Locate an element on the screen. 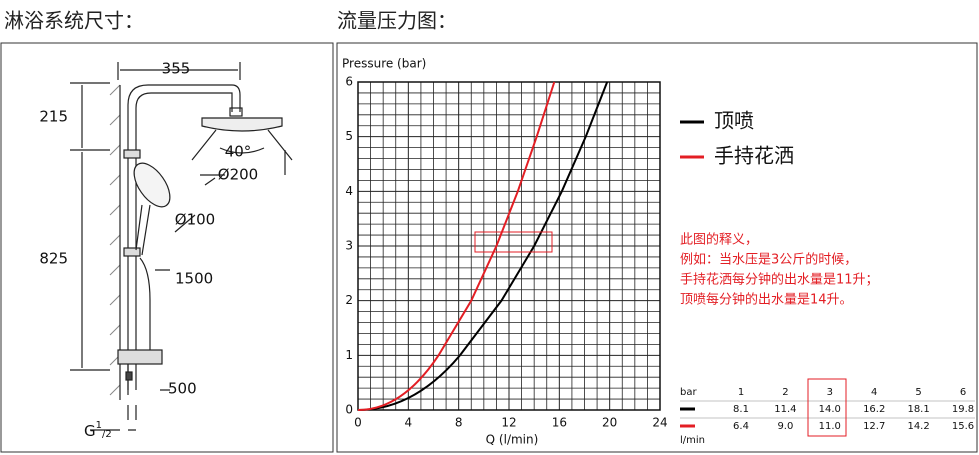 Image resolution: width=979 pixels, height=455 pixels. table-value: 9.0 is located at coordinates (785, 426).